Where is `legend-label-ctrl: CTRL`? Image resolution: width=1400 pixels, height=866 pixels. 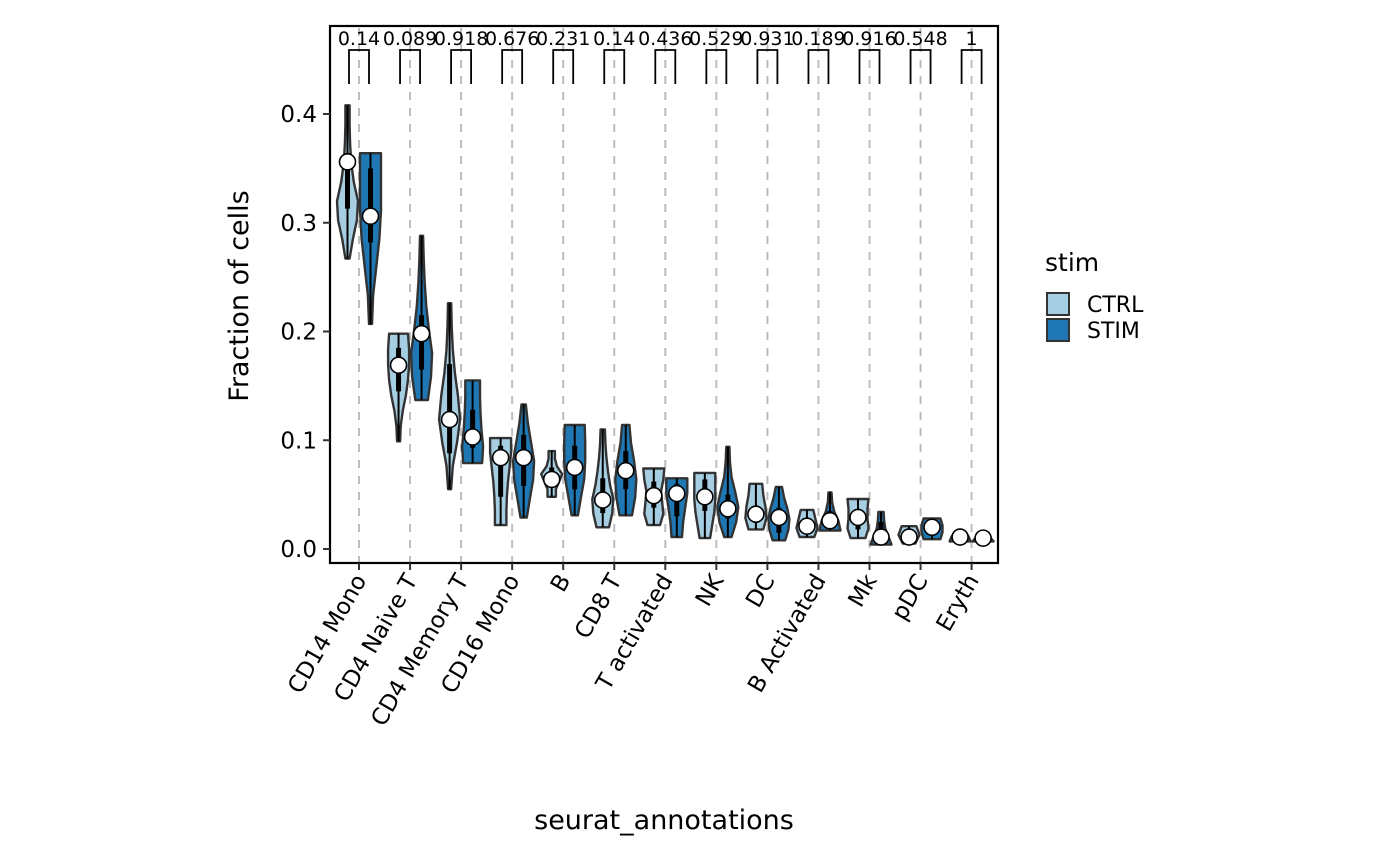
legend-label-ctrl: CTRL is located at coordinates (1115, 305).